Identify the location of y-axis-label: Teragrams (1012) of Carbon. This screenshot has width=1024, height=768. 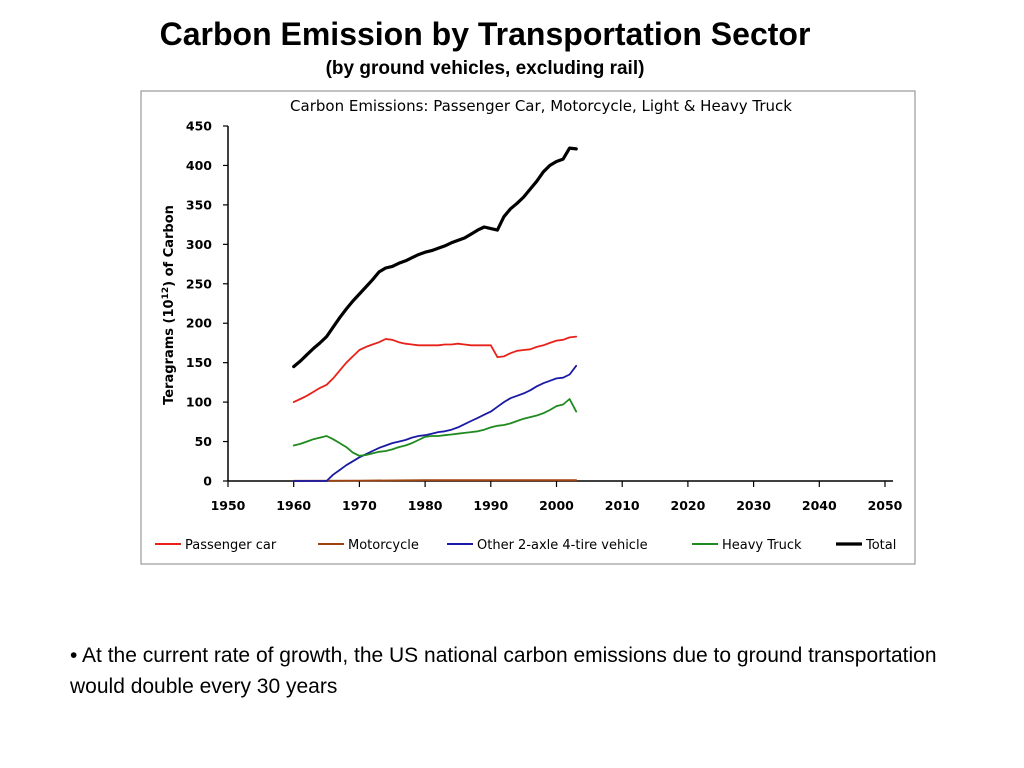
(169, 305).